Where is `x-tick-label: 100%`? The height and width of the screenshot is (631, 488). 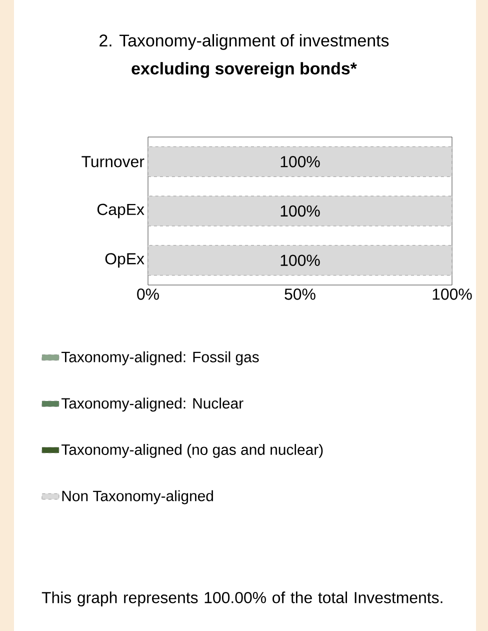 x-tick-label: 100% is located at coordinates (452, 294).